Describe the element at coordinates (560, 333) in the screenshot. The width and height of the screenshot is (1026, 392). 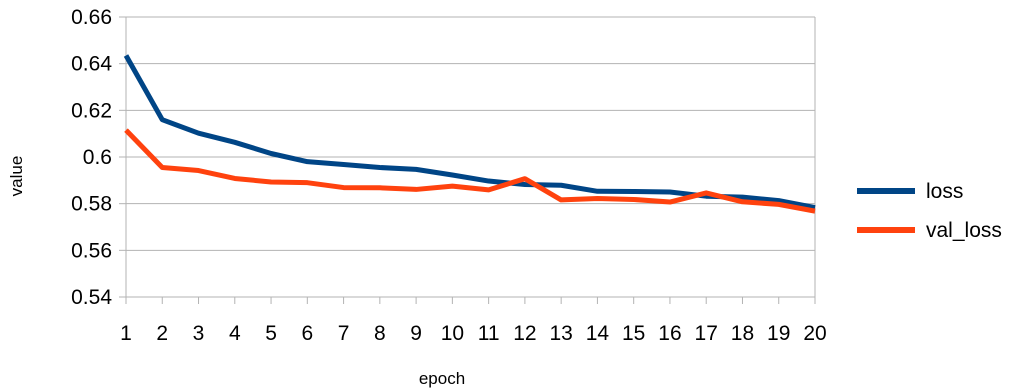
I see `x-tick-label: 13` at that location.